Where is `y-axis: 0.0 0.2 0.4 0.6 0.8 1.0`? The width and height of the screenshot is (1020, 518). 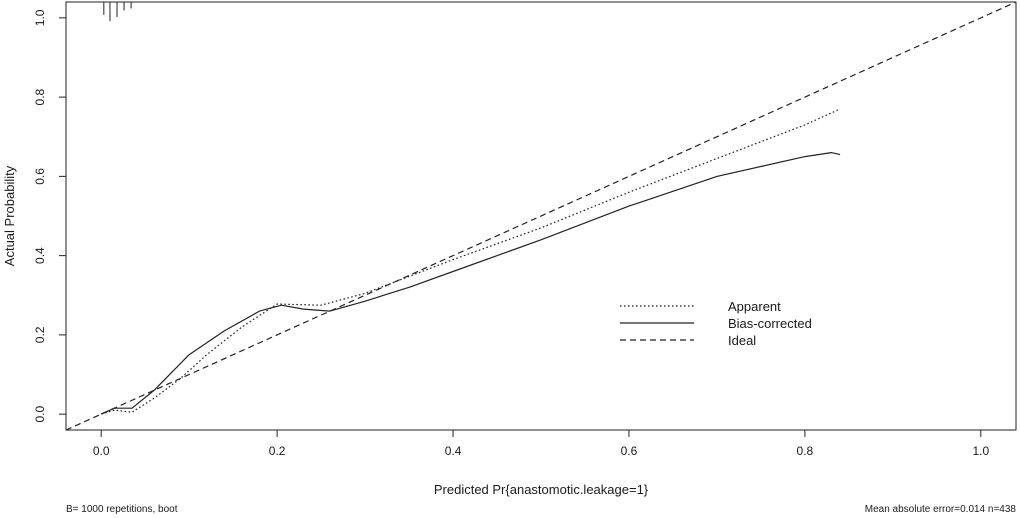 y-axis: 0.0 0.2 0.4 0.6 0.8 1.0 is located at coordinates (49, 215).